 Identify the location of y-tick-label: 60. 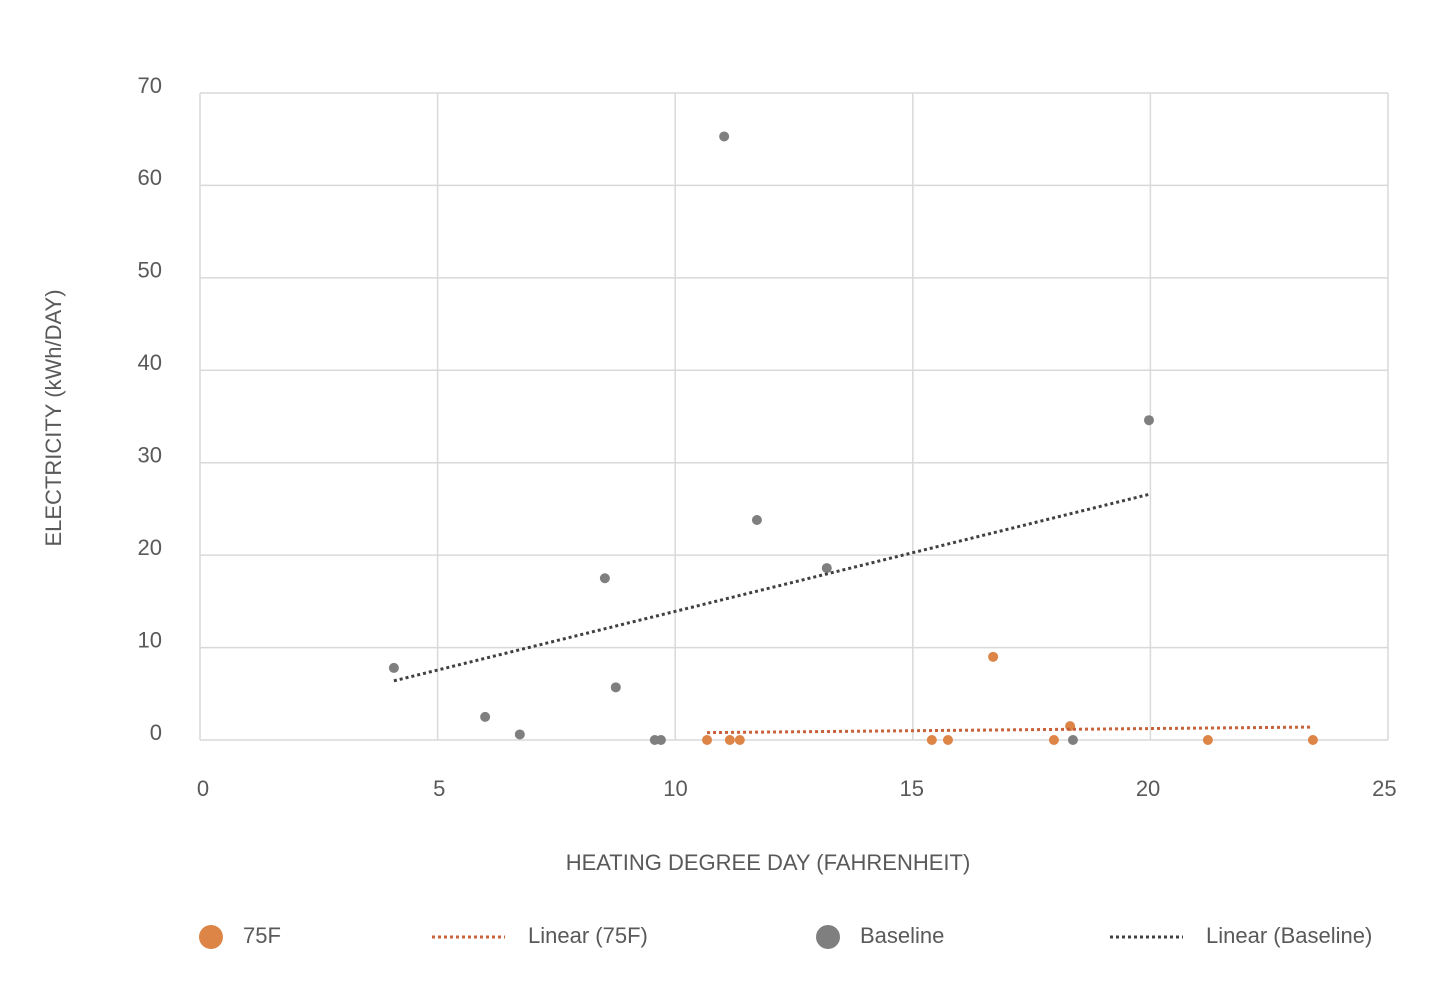
(150, 177).